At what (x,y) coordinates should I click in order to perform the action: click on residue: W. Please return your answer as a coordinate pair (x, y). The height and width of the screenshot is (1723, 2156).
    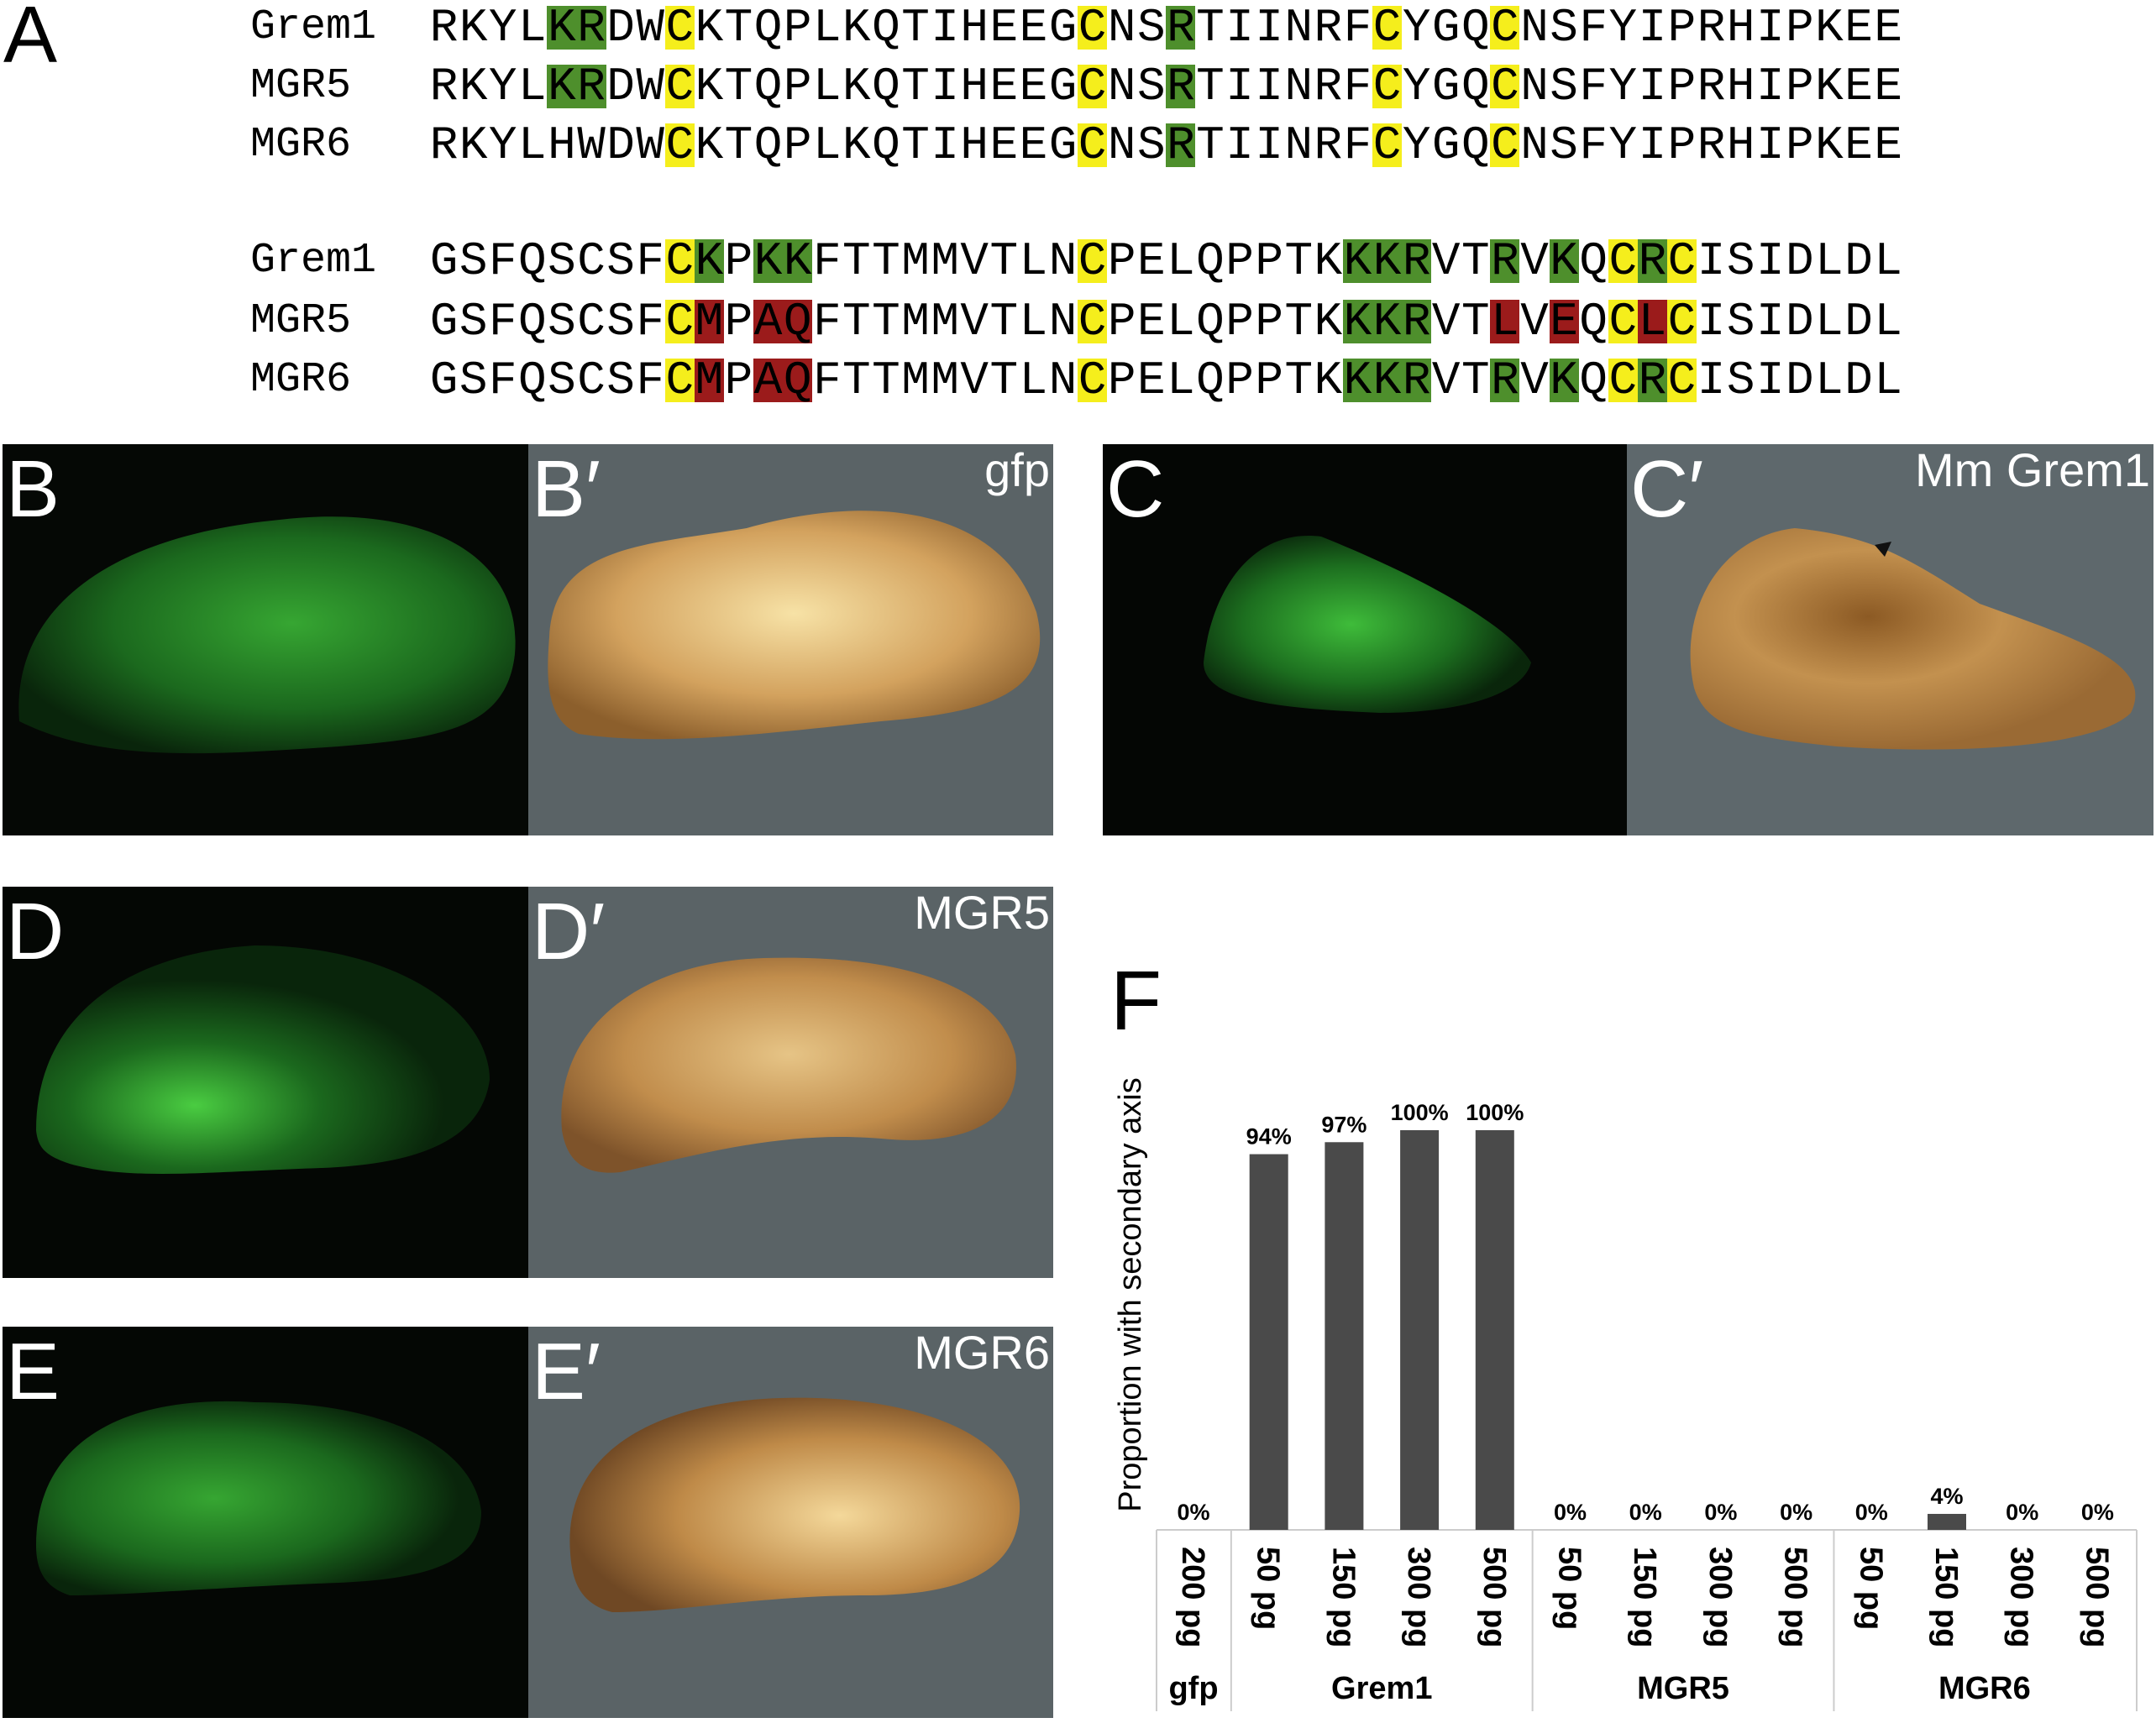
    Looking at the image, I should click on (591, 145).